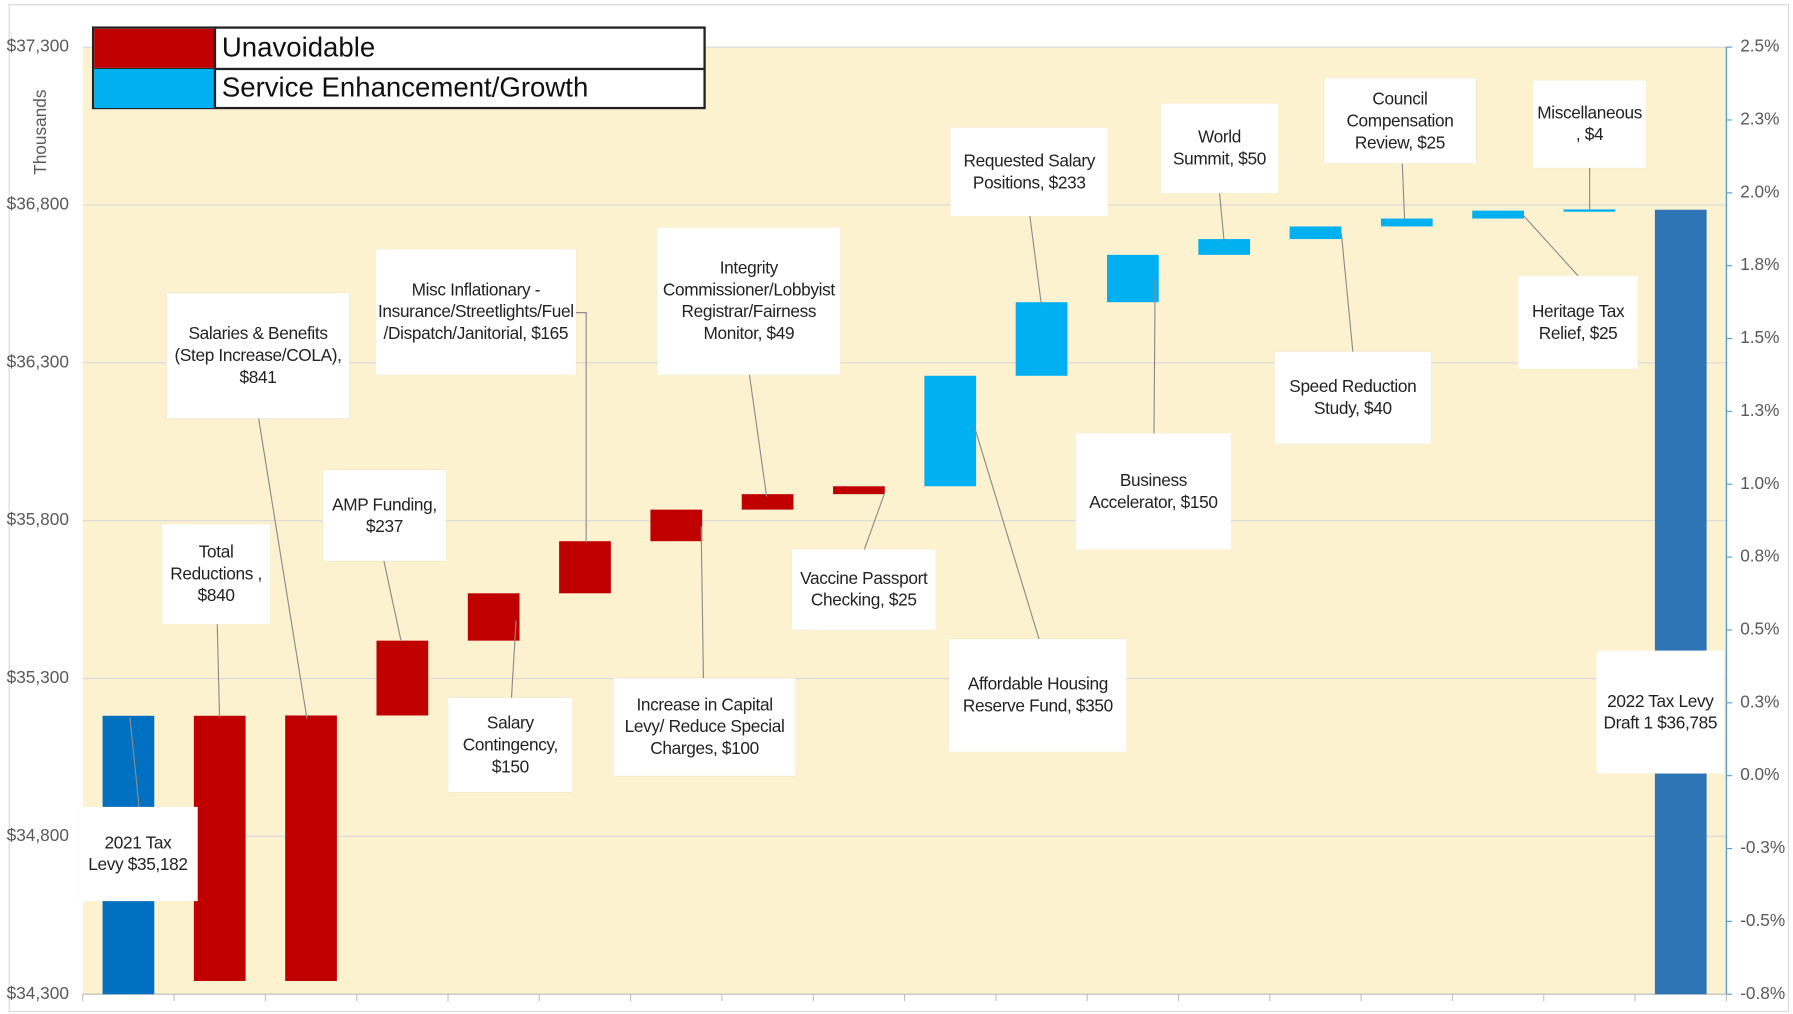 The image size is (1793, 1014). Describe the element at coordinates (405, 88) in the screenshot. I see `legend-label: Service Enhancement/Growth` at that location.